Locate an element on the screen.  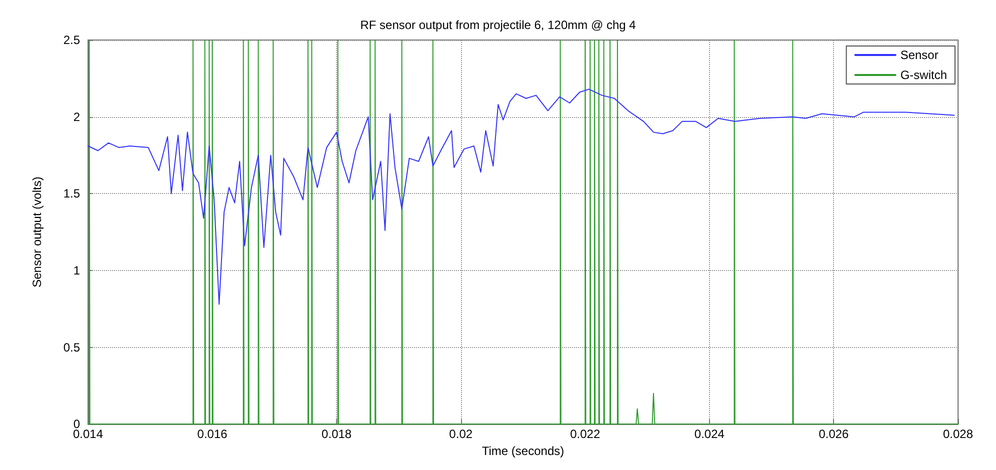
y-axis-title: Sensor output (volts) is located at coordinates (37, 232).